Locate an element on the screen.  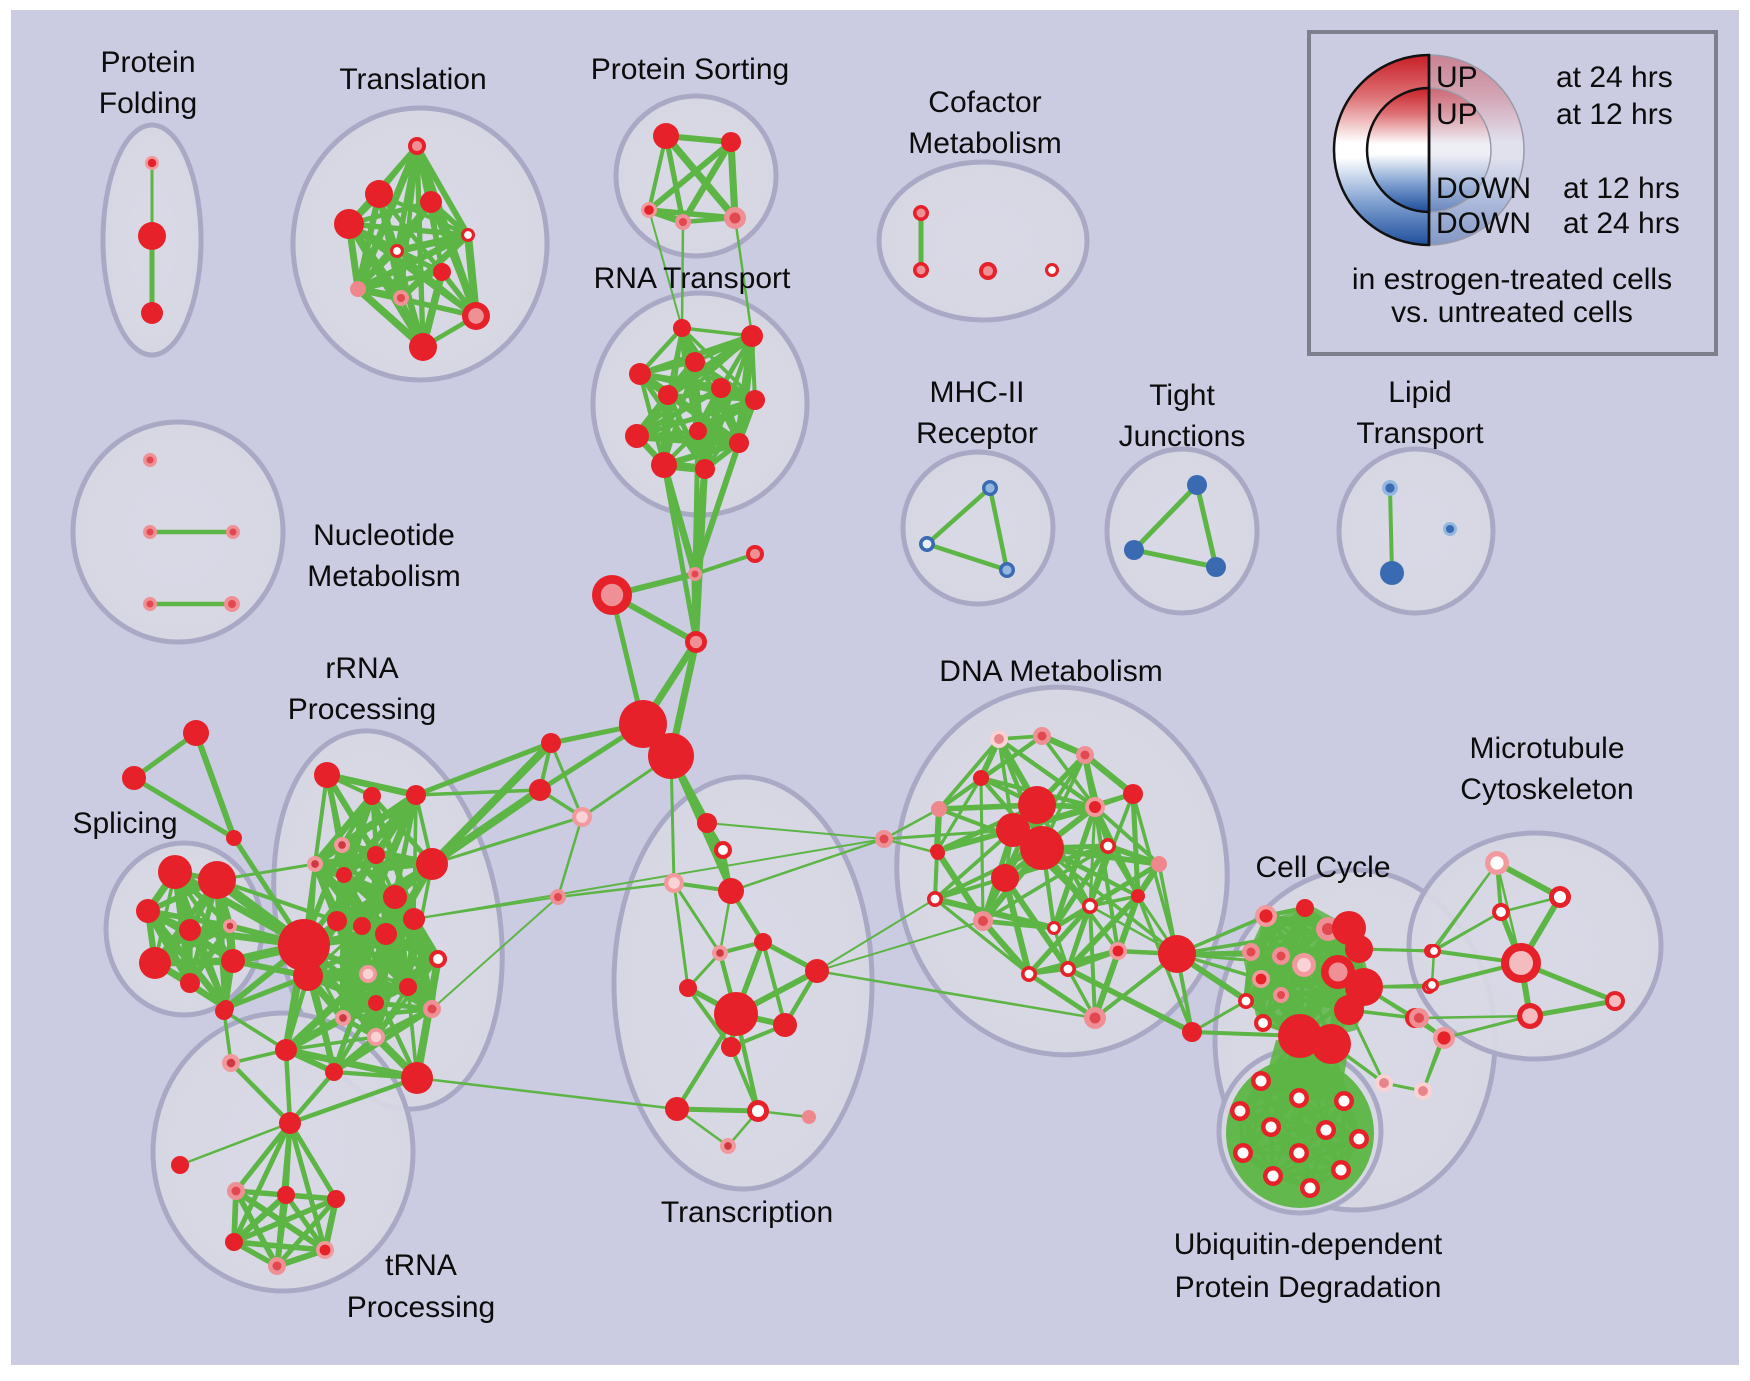
svg-text: Protein Degradation is located at coordinates (1308, 1287).